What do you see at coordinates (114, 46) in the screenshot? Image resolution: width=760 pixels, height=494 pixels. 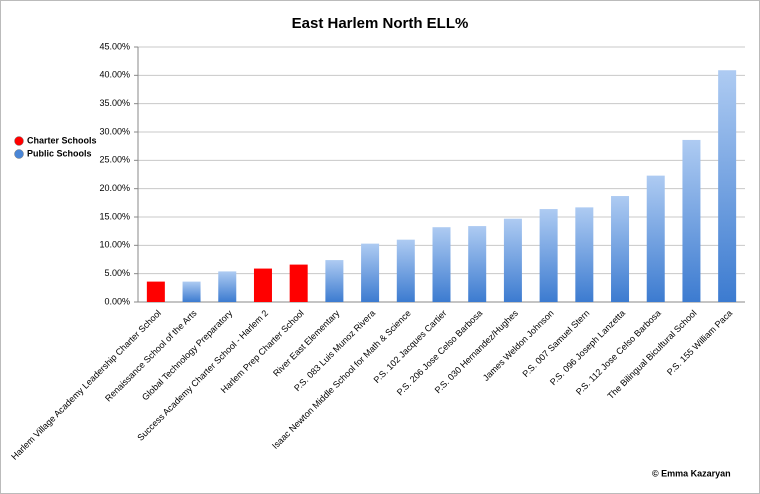 I see `y-tick-label: 45.00%` at bounding box center [114, 46].